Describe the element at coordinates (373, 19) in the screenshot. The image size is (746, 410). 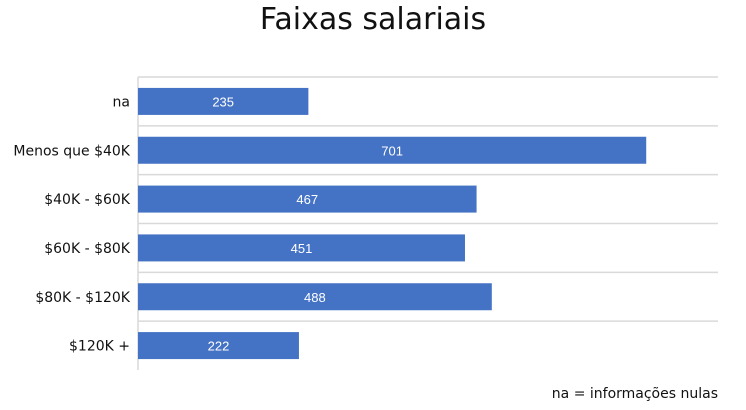
I see `chart-title: Faixas salariais` at that location.